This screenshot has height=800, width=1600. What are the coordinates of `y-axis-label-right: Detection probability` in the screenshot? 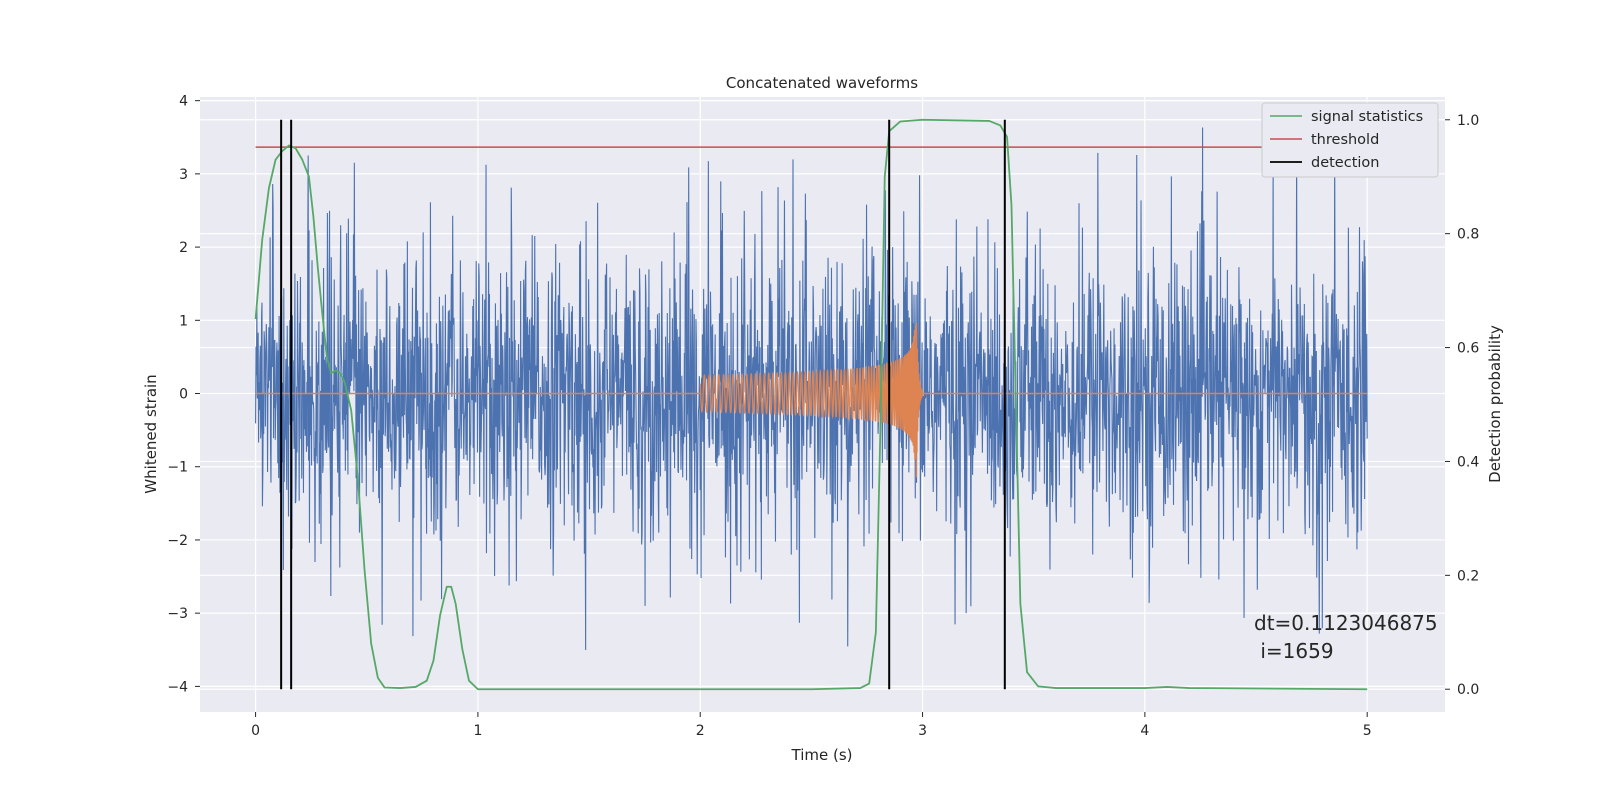 It's located at (1495, 404).